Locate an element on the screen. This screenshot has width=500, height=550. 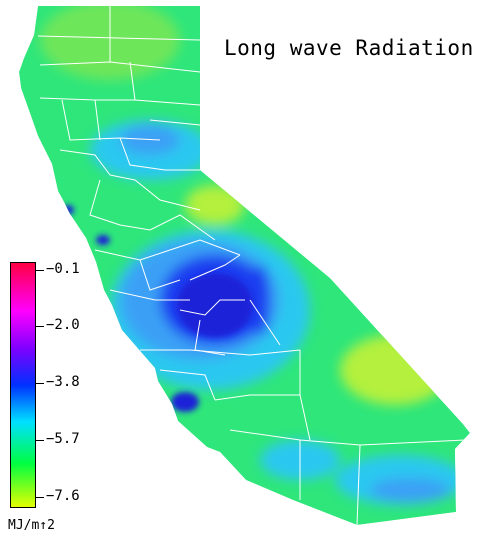
sierra-yellow-area is located at coordinates (215, 205).